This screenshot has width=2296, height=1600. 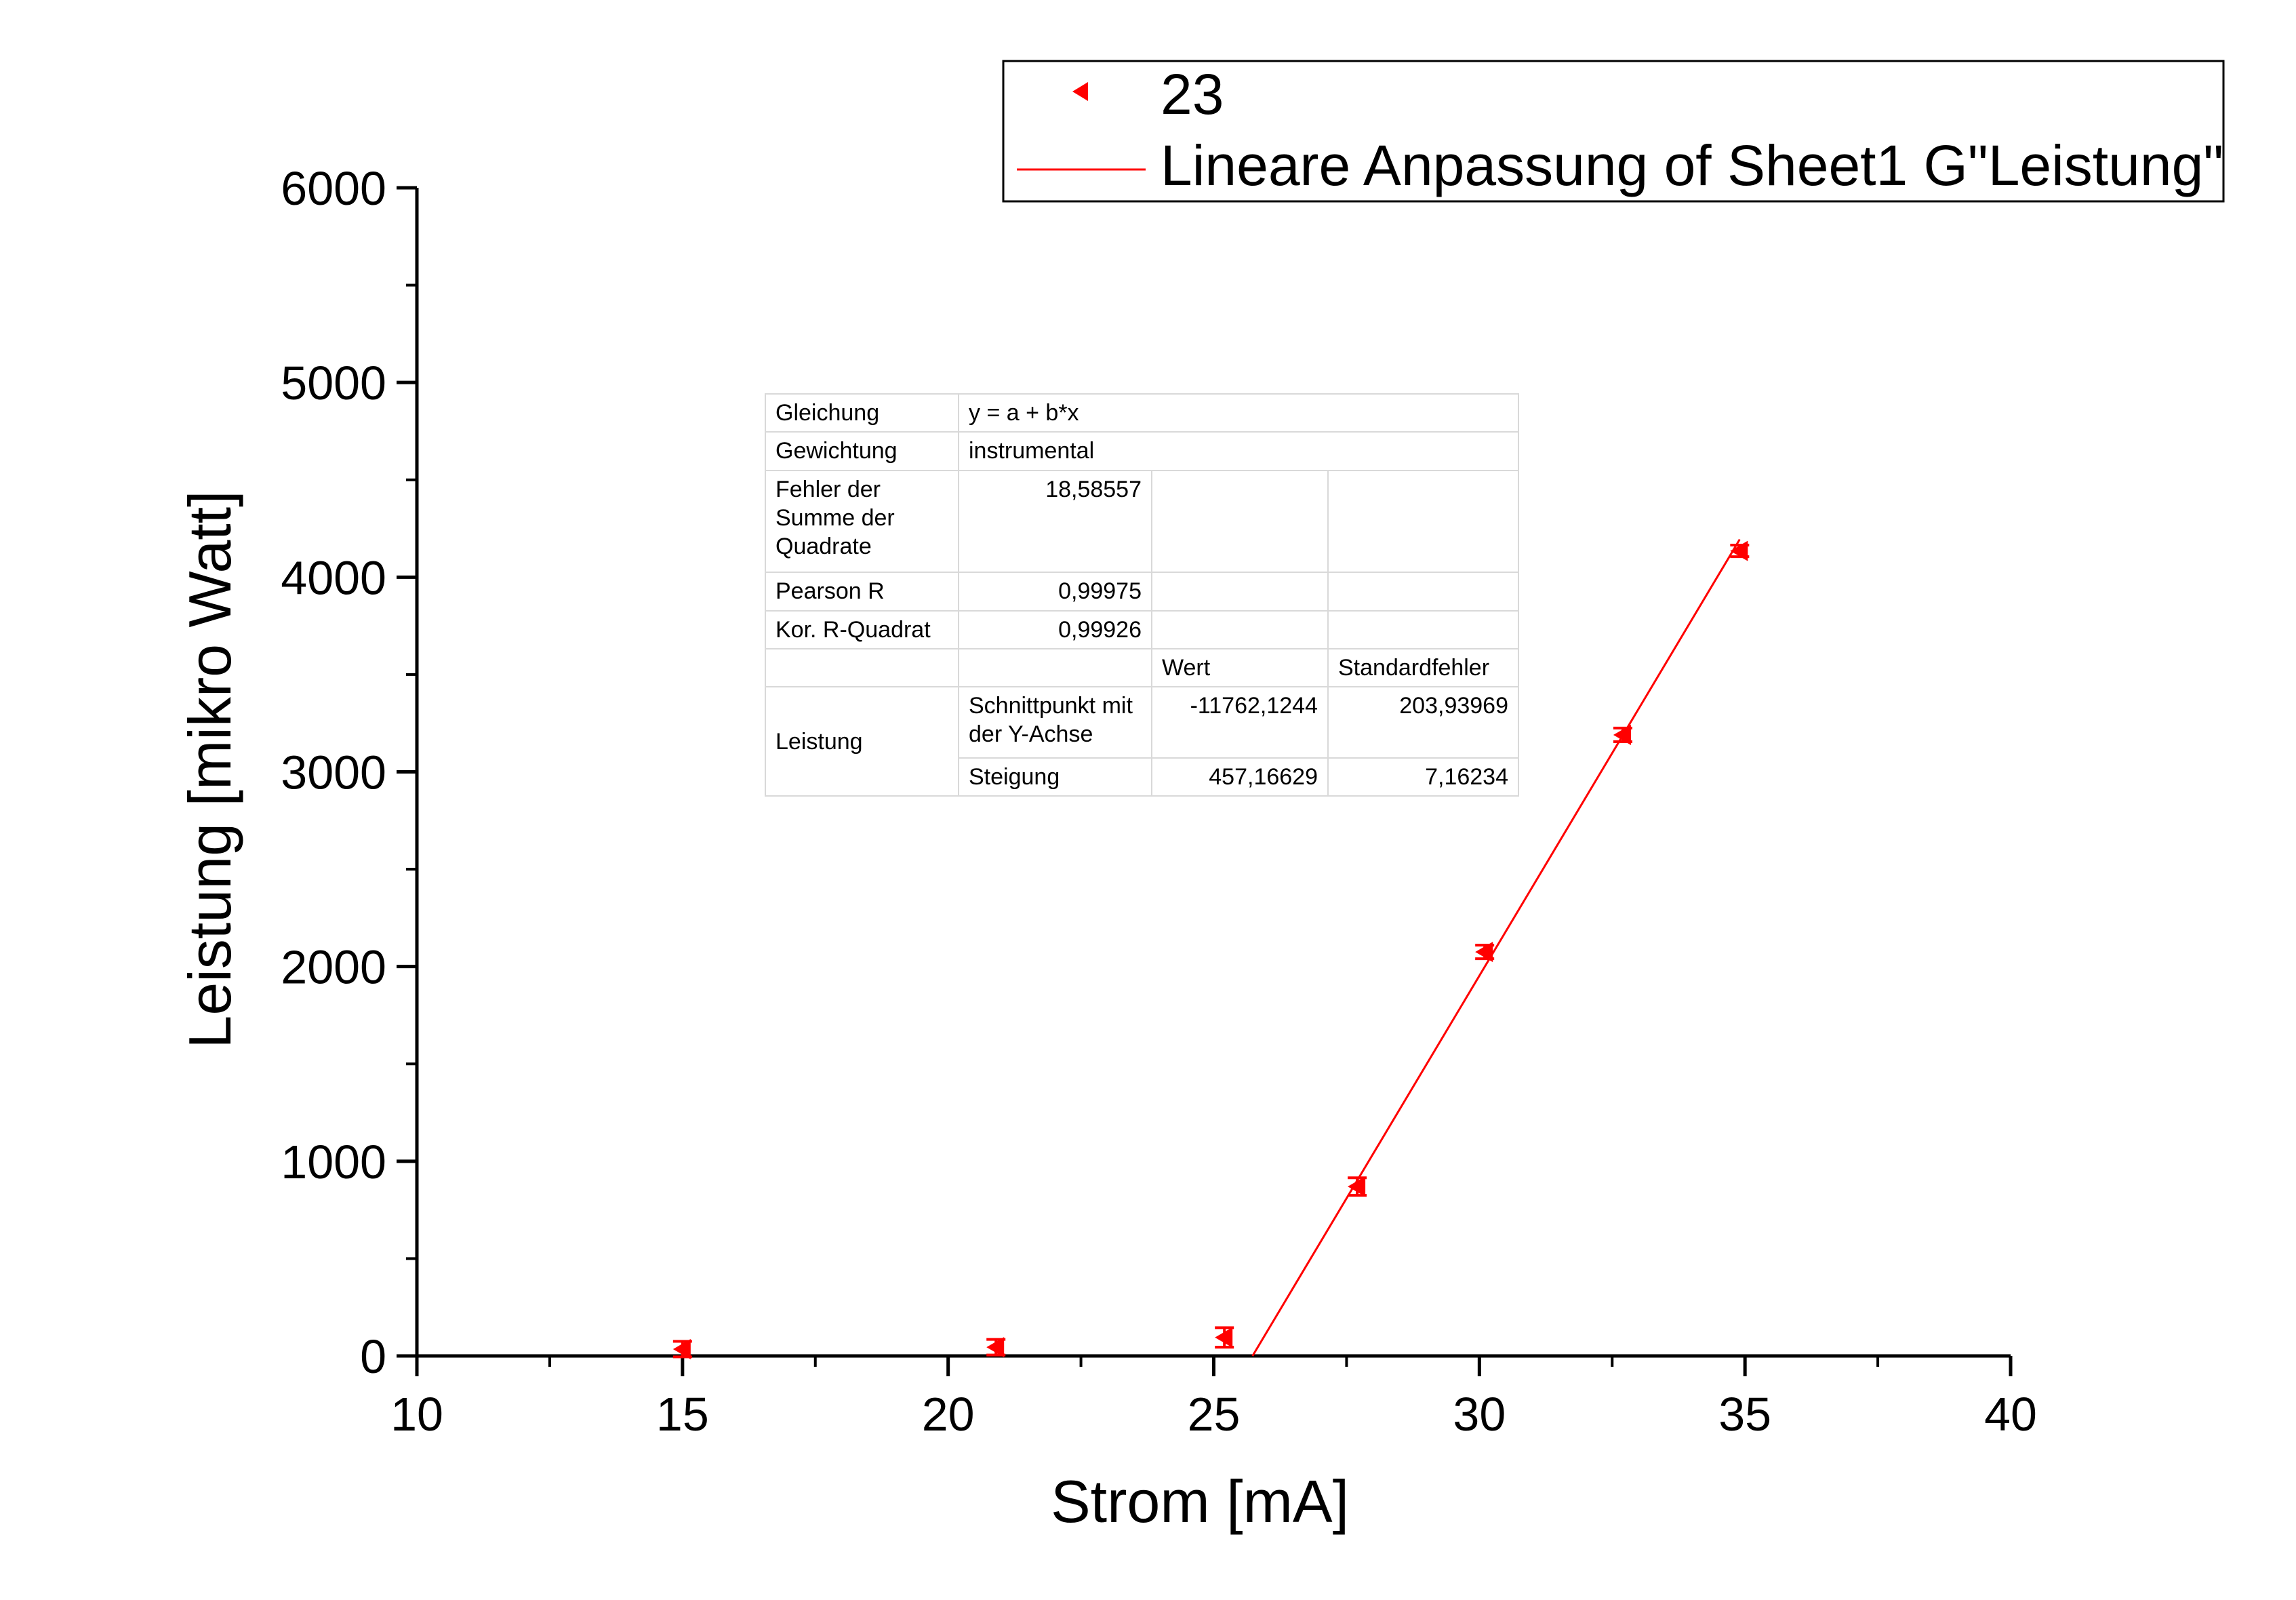 I want to click on stats-label-slope: Steigung, so click(x=1055, y=777).